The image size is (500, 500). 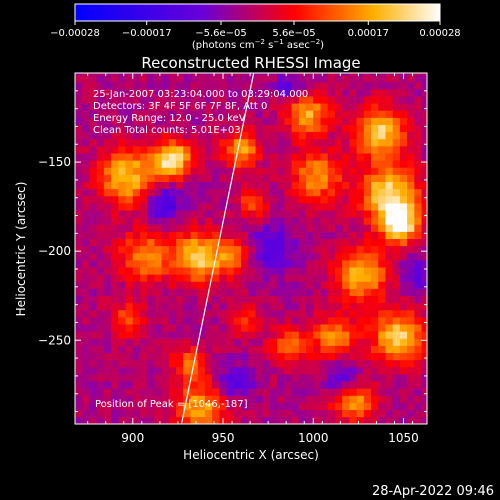 I want to click on x-axis-label: Heliocentric X (arcsec), so click(x=251, y=455).